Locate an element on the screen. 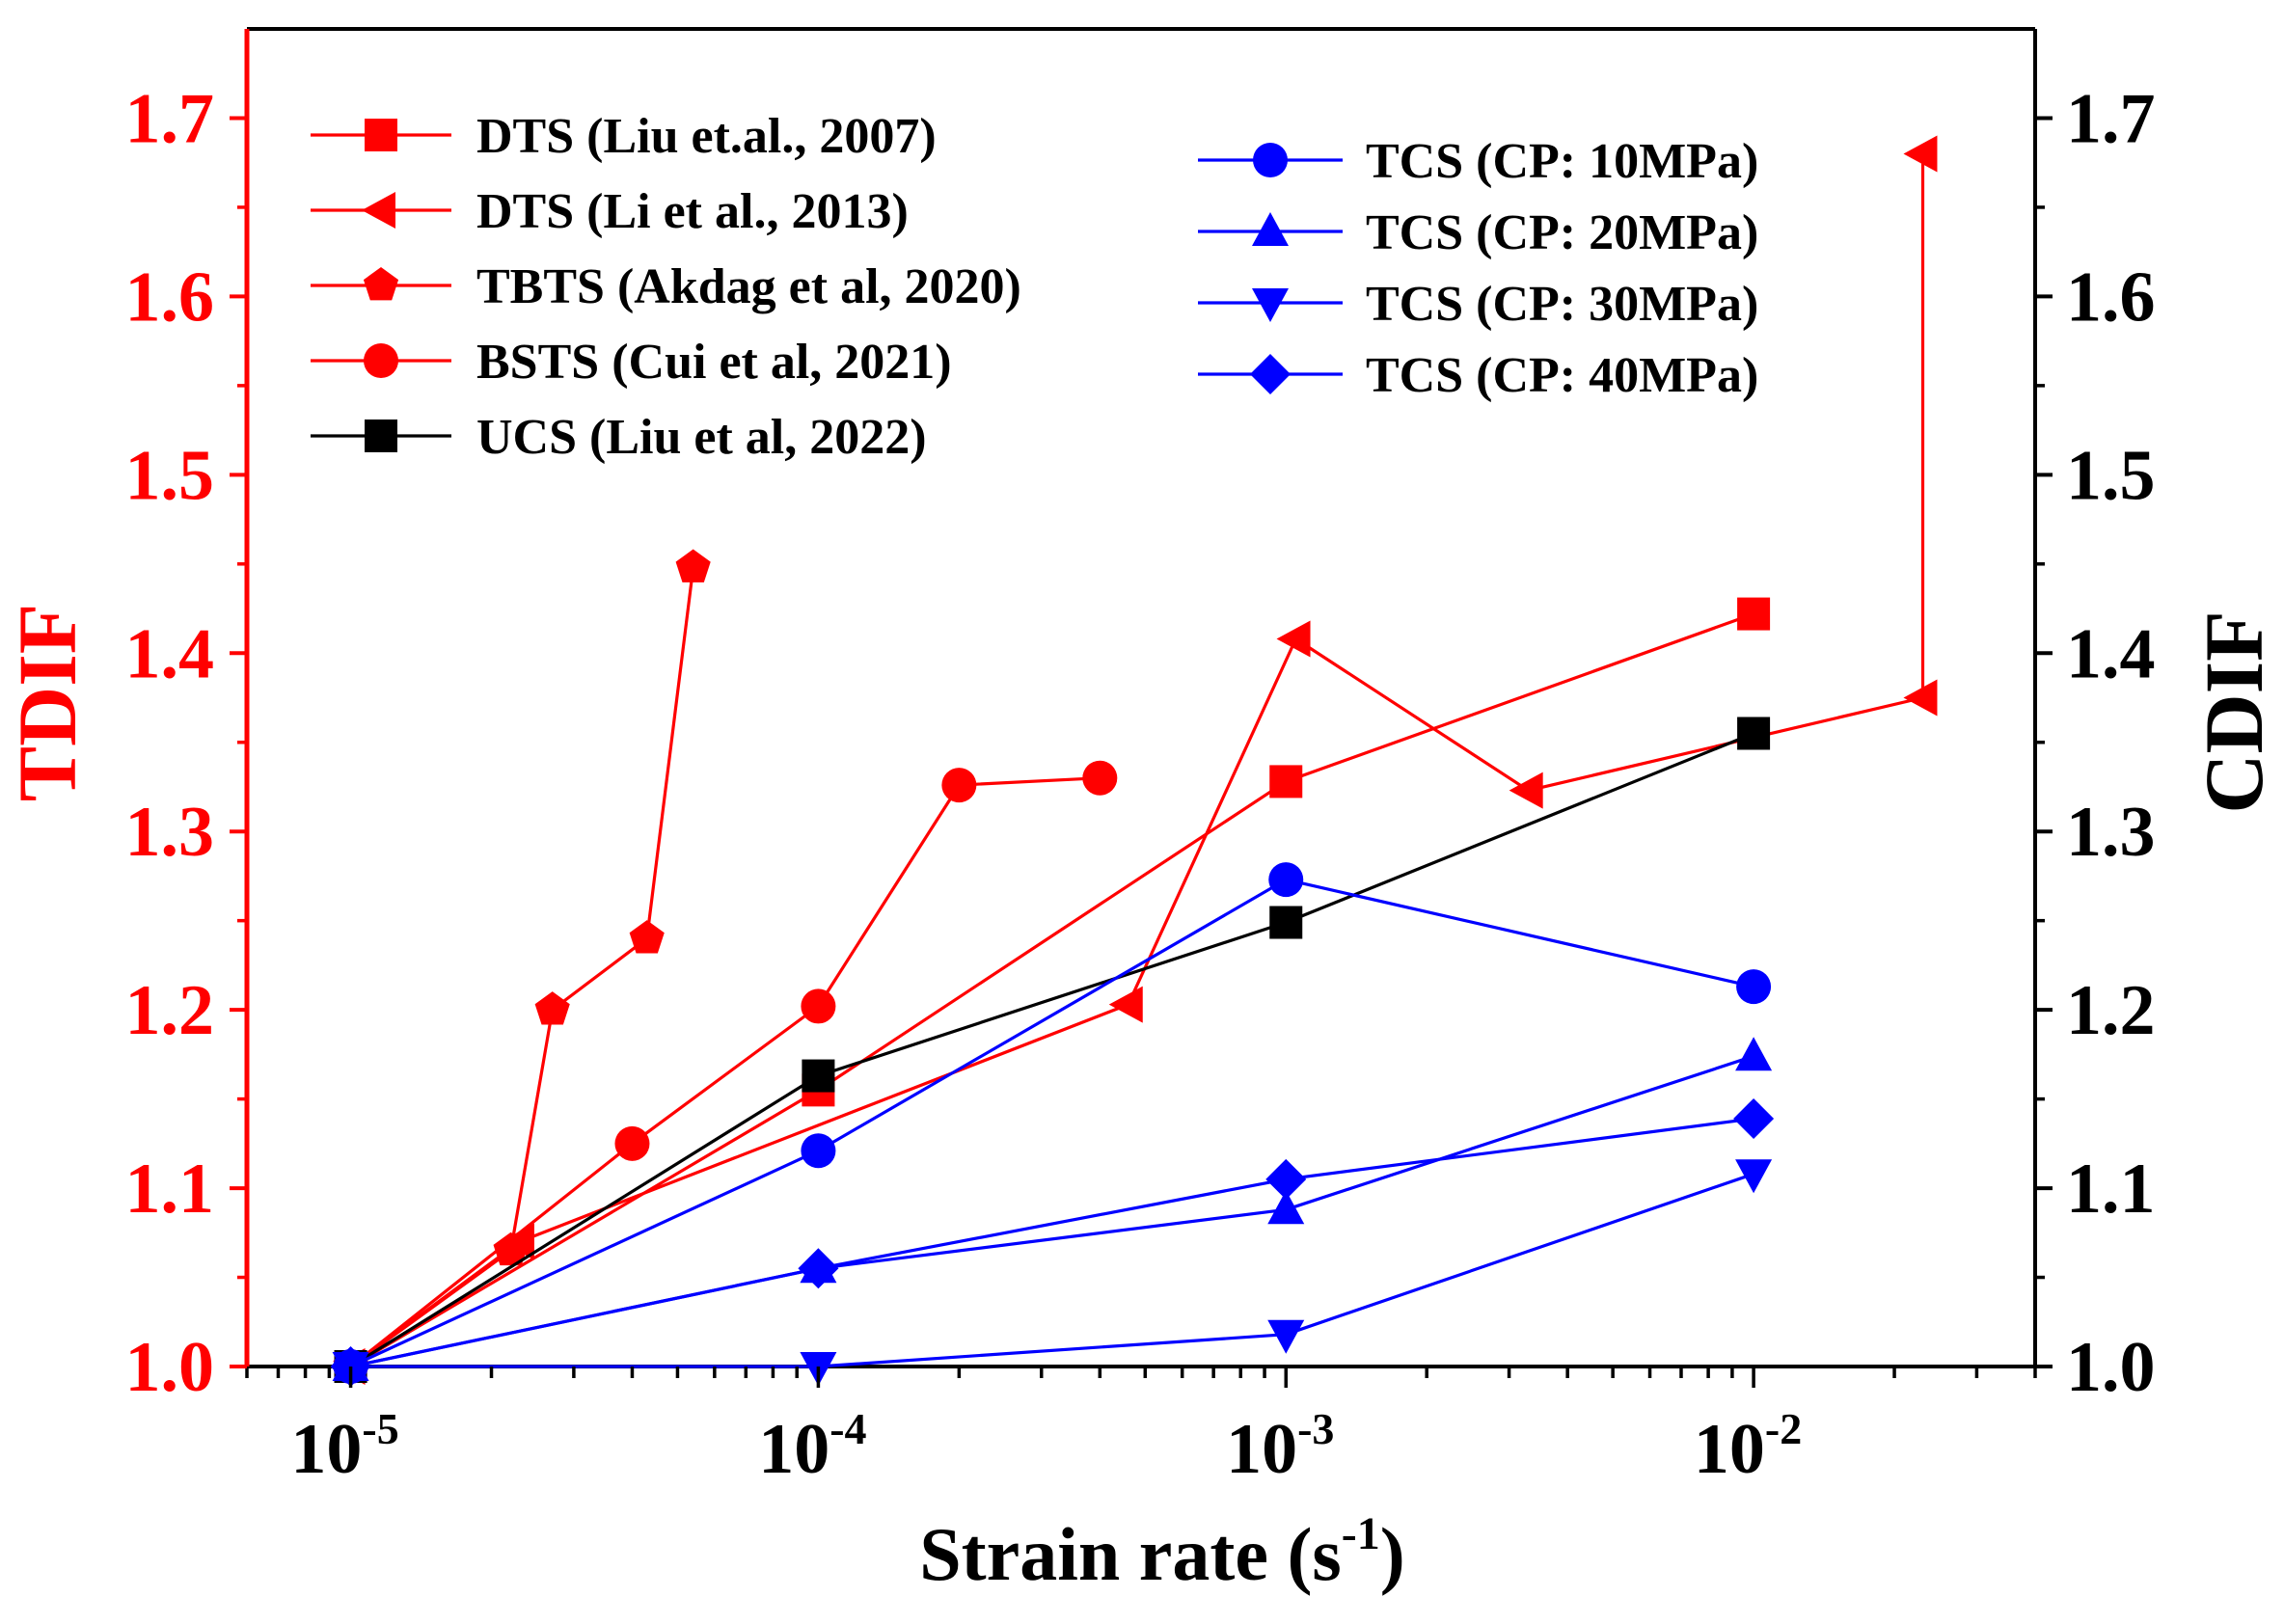  legend-item-8: TCS (CP: 40MPa) is located at coordinates (1478, 375).